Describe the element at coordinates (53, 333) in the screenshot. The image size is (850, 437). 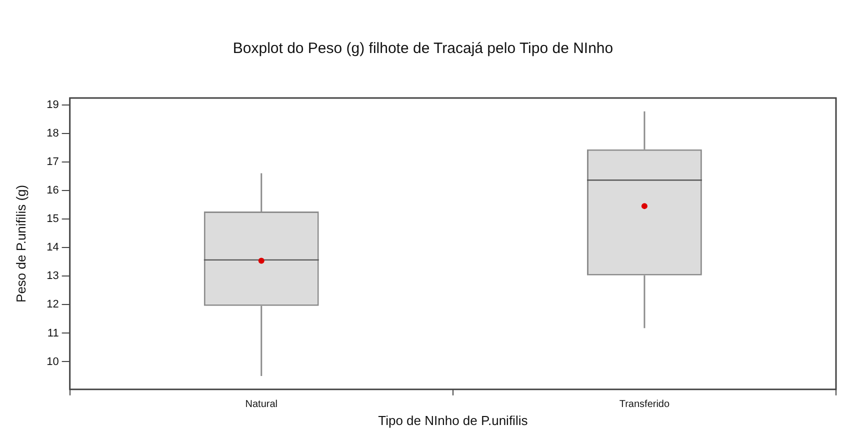
I see `y-tick-label: 11` at that location.